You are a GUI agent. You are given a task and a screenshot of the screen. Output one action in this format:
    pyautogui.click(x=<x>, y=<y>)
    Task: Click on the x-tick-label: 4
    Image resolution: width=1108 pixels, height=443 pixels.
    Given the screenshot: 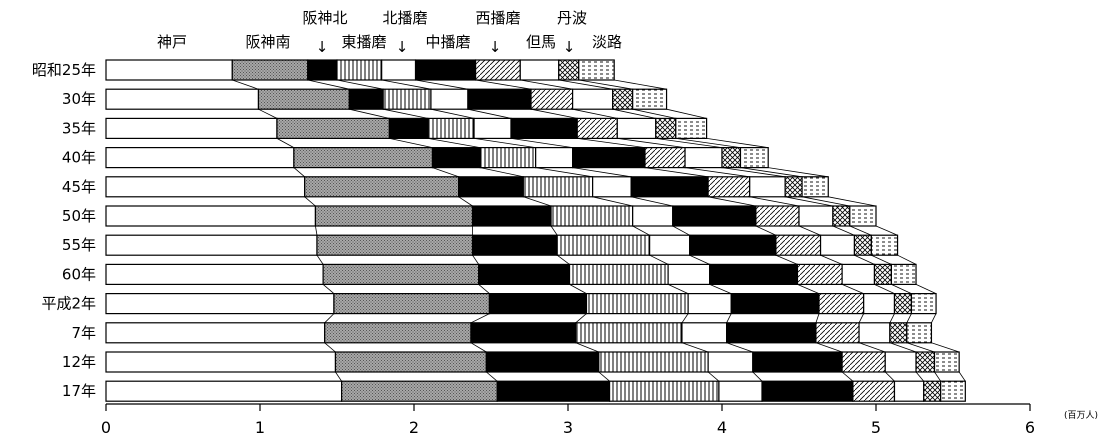 What is the action you would take?
    pyautogui.click(x=722, y=427)
    